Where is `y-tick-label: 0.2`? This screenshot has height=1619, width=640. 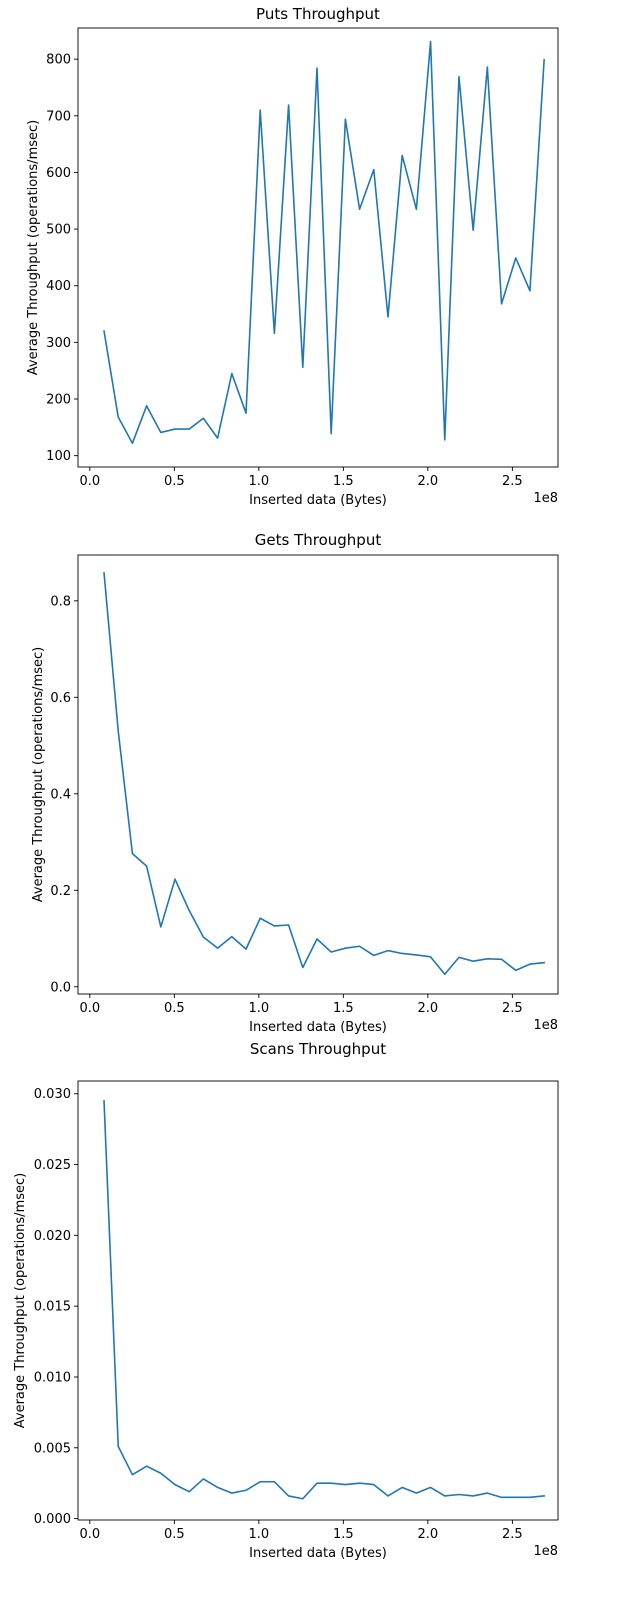
y-tick-label: 0.2 is located at coordinates (60, 891).